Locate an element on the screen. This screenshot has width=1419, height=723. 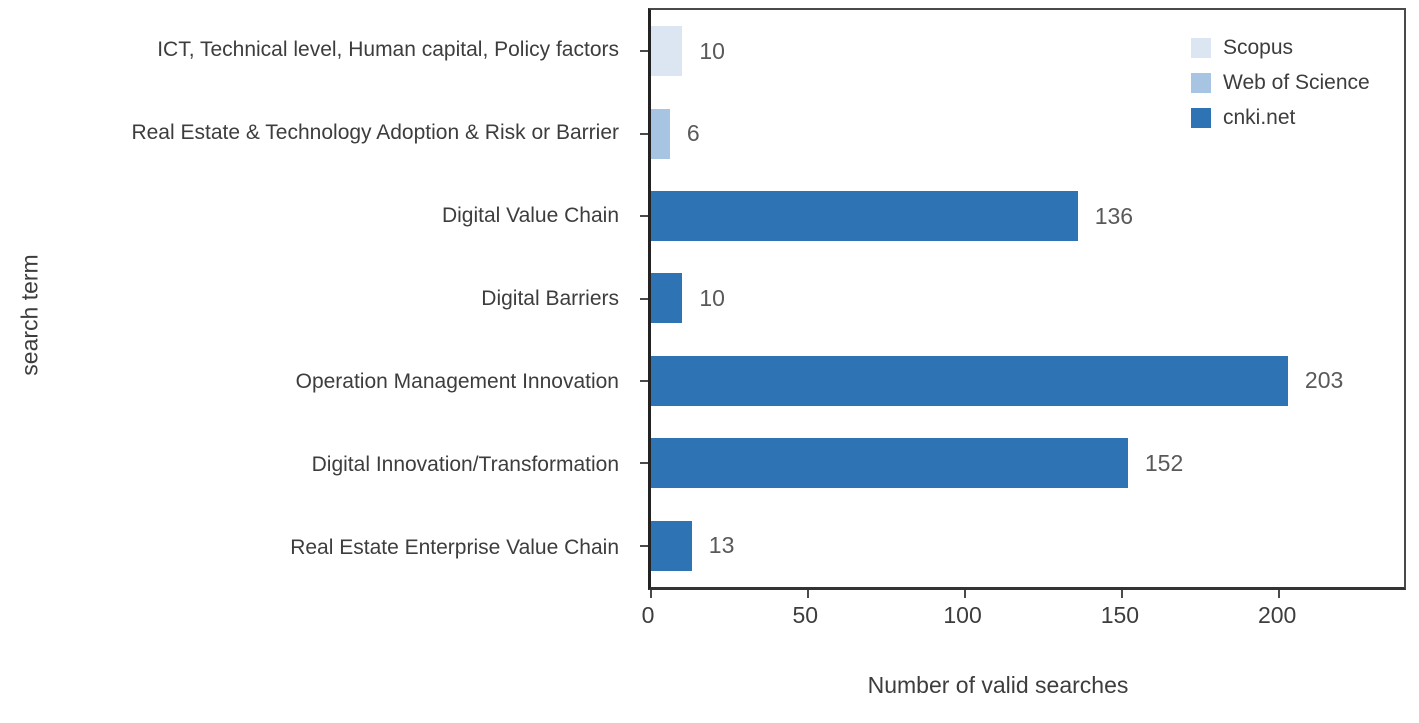
category-label: Digital Barriers is located at coordinates (550, 298).